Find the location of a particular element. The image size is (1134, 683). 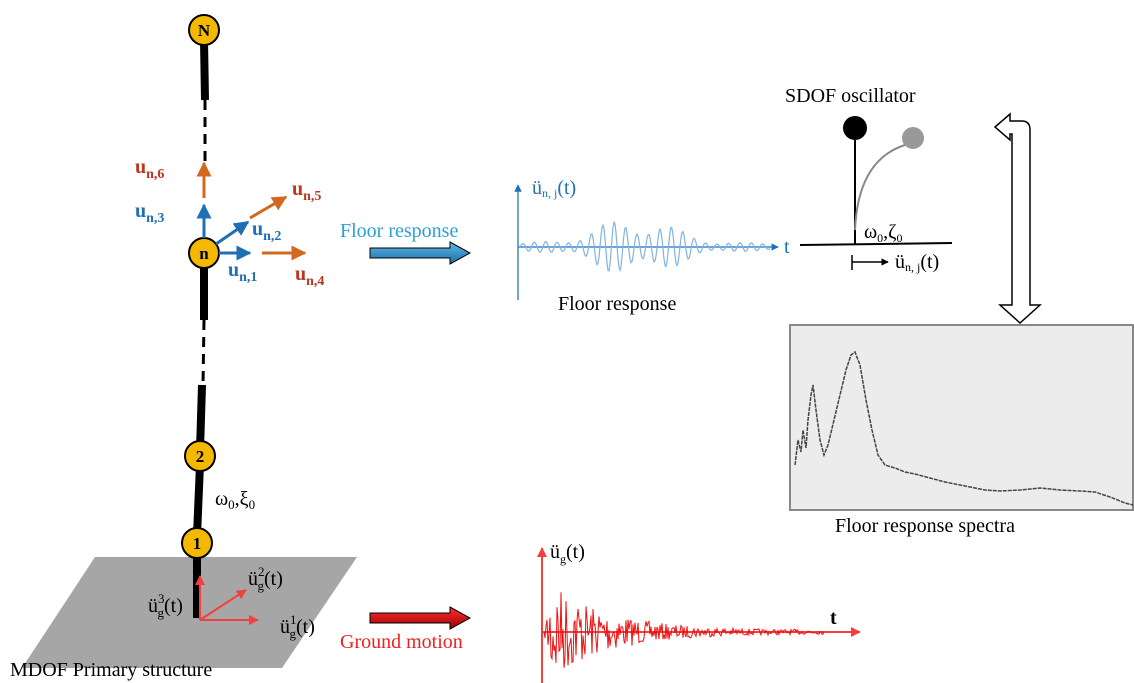

dof-sup: 1 is located at coordinates (293, 619).